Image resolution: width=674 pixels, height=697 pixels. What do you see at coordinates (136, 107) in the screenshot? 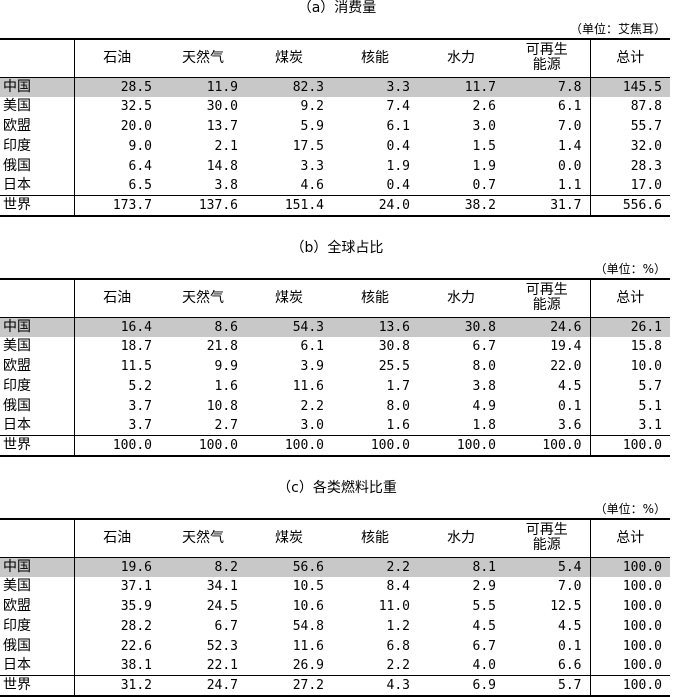
I see `value-cell: 32.5` at bounding box center [136, 107].